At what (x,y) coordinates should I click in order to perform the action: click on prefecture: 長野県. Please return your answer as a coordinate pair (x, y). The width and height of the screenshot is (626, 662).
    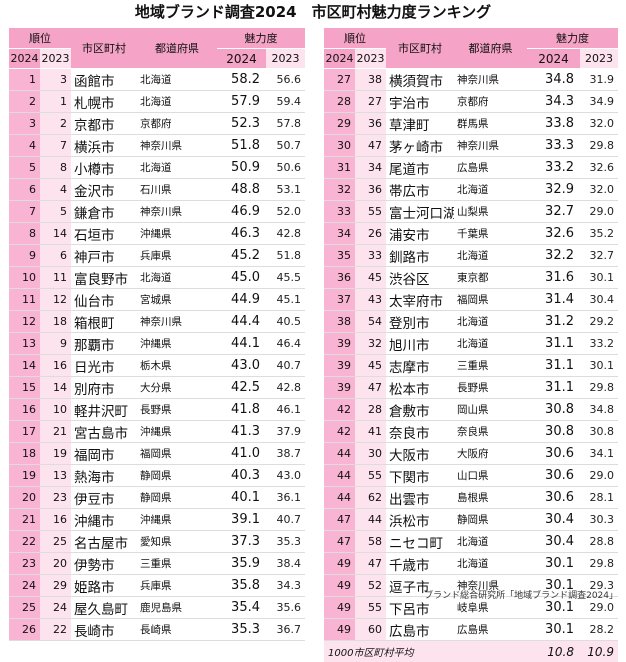
    Looking at the image, I should click on (177, 410).